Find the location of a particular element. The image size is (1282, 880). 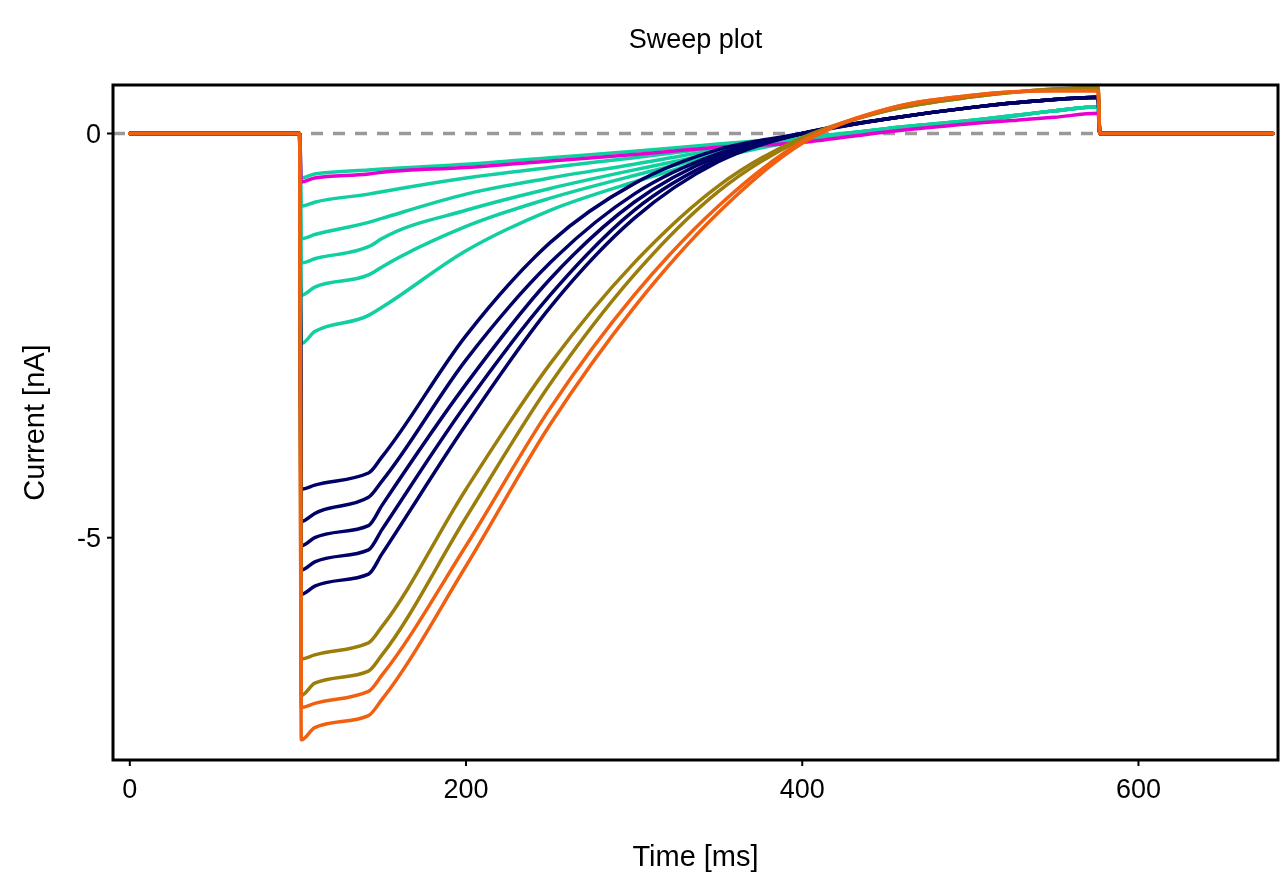

chart-title: Sweep plot is located at coordinates (695, 39).